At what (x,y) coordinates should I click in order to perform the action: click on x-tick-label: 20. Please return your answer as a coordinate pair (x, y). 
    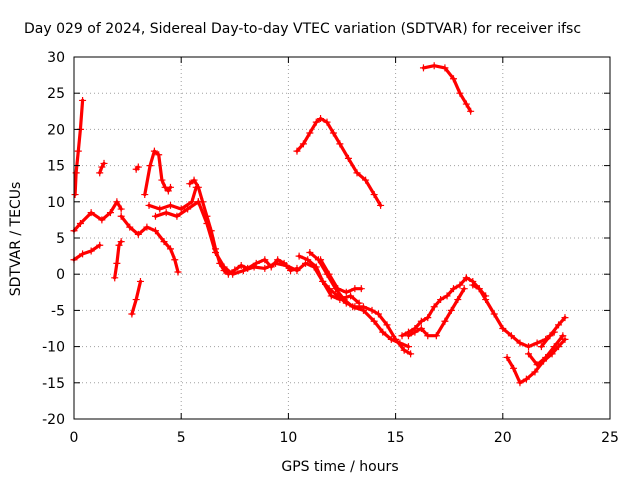
    Looking at the image, I should click on (503, 438).